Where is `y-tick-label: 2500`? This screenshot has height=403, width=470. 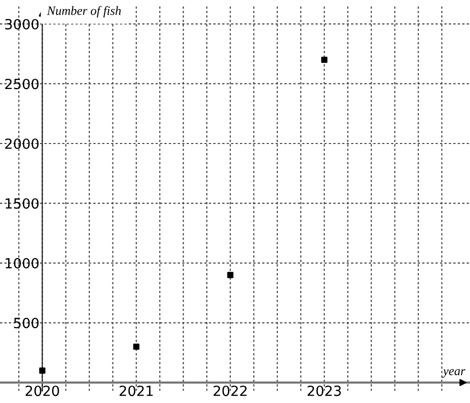
y-tick-label: 2500 is located at coordinates (22, 84).